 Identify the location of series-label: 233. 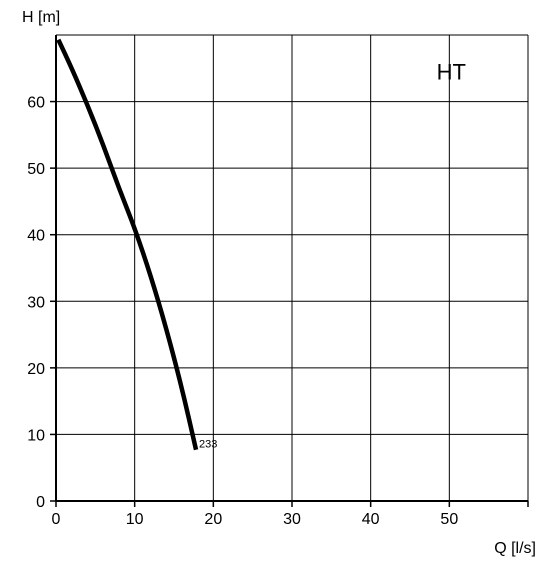
(208, 445).